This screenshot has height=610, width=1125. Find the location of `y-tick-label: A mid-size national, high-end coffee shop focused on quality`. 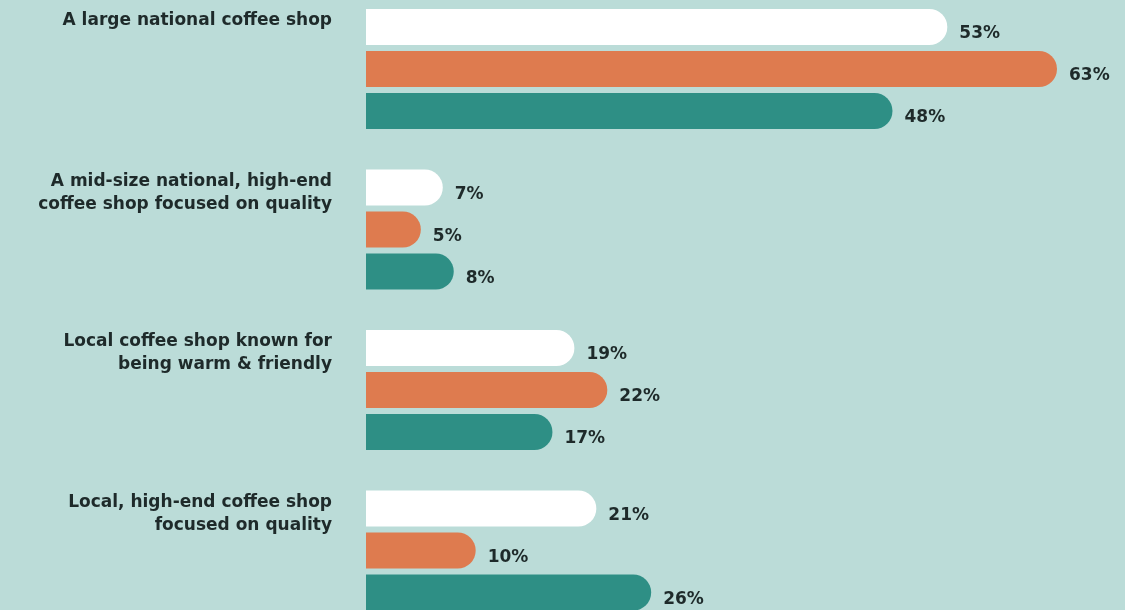

y-tick-label: A mid-size national, high-end coffee shop focused on quality is located at coordinates (185, 191).